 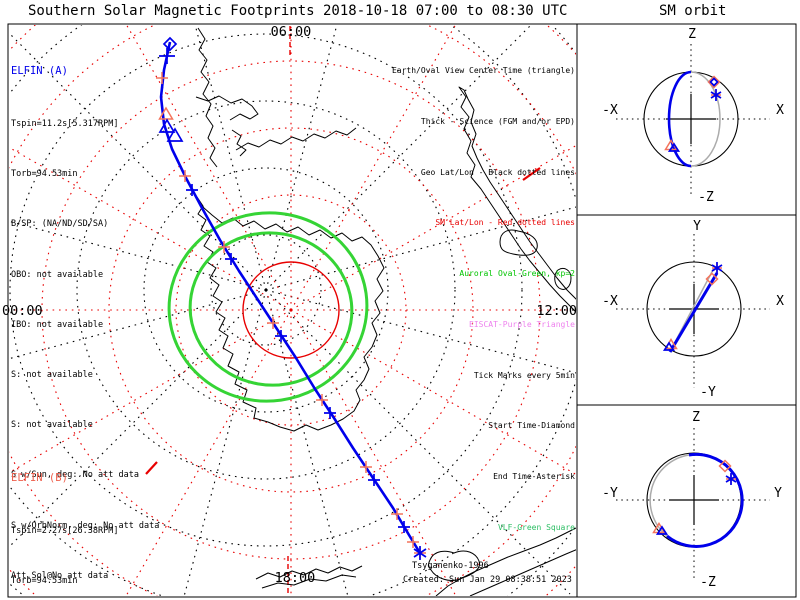 What do you see at coordinates (75, 475) in the screenshot?
I see `elfin-a-line: S w/Sun, deg: No att data` at bounding box center [75, 475].